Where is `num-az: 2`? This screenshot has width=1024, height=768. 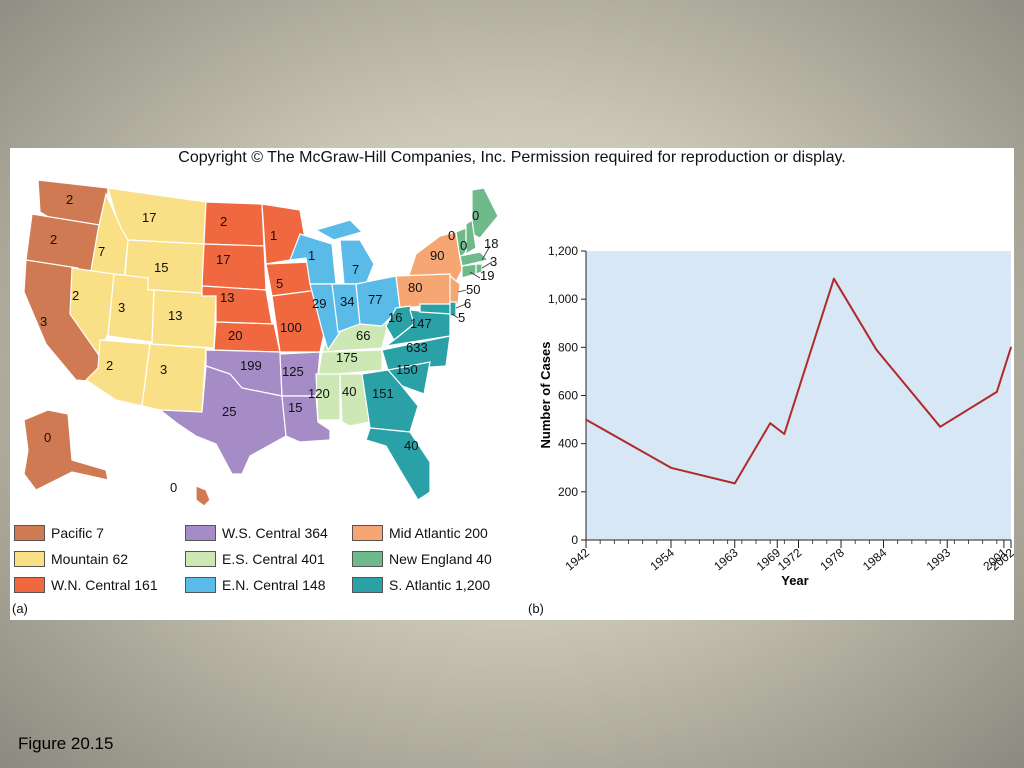 num-az: 2 is located at coordinates (109, 365).